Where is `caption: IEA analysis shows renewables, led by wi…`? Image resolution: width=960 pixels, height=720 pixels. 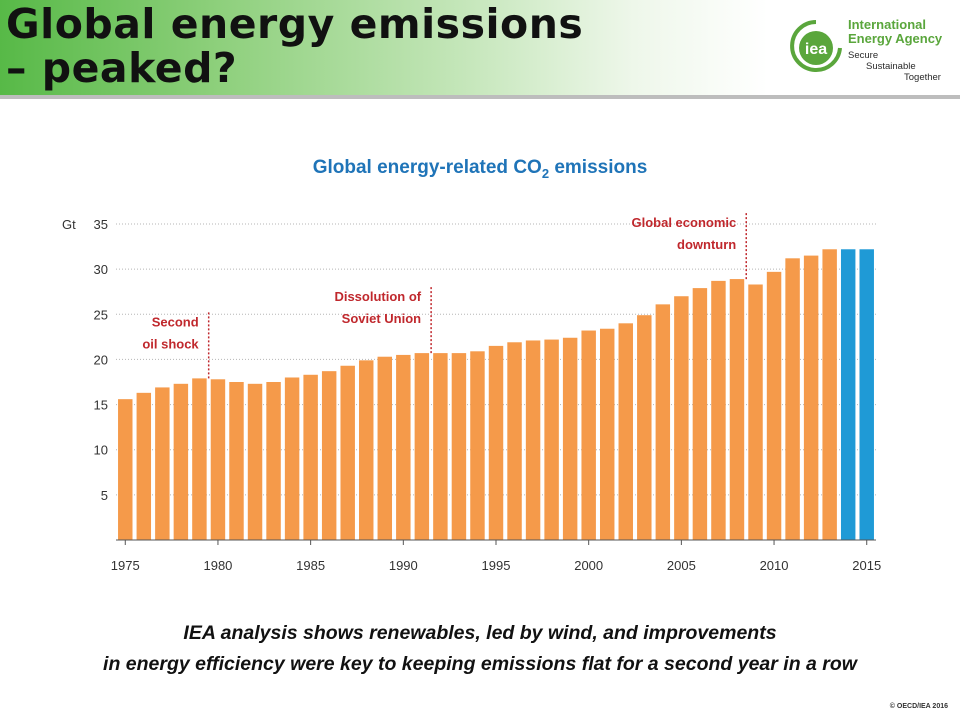 caption: IEA analysis shows renewables, led by wi… is located at coordinates (480, 649).